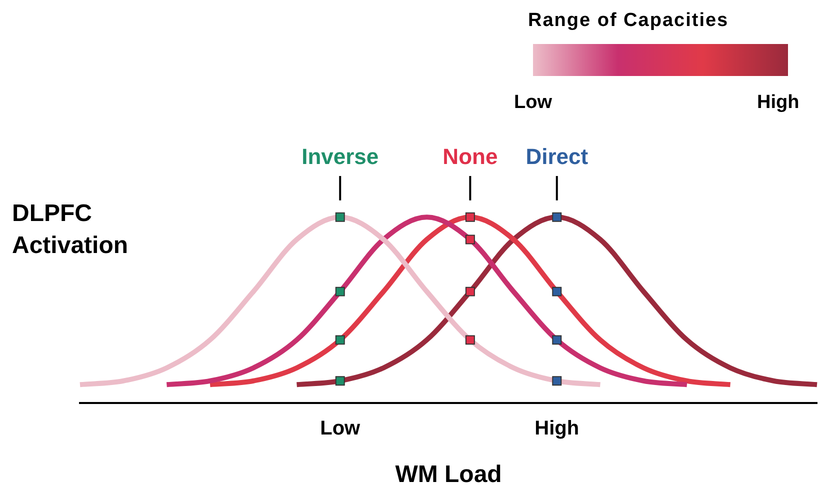  I want to click on text: Inverse, so click(340, 157).